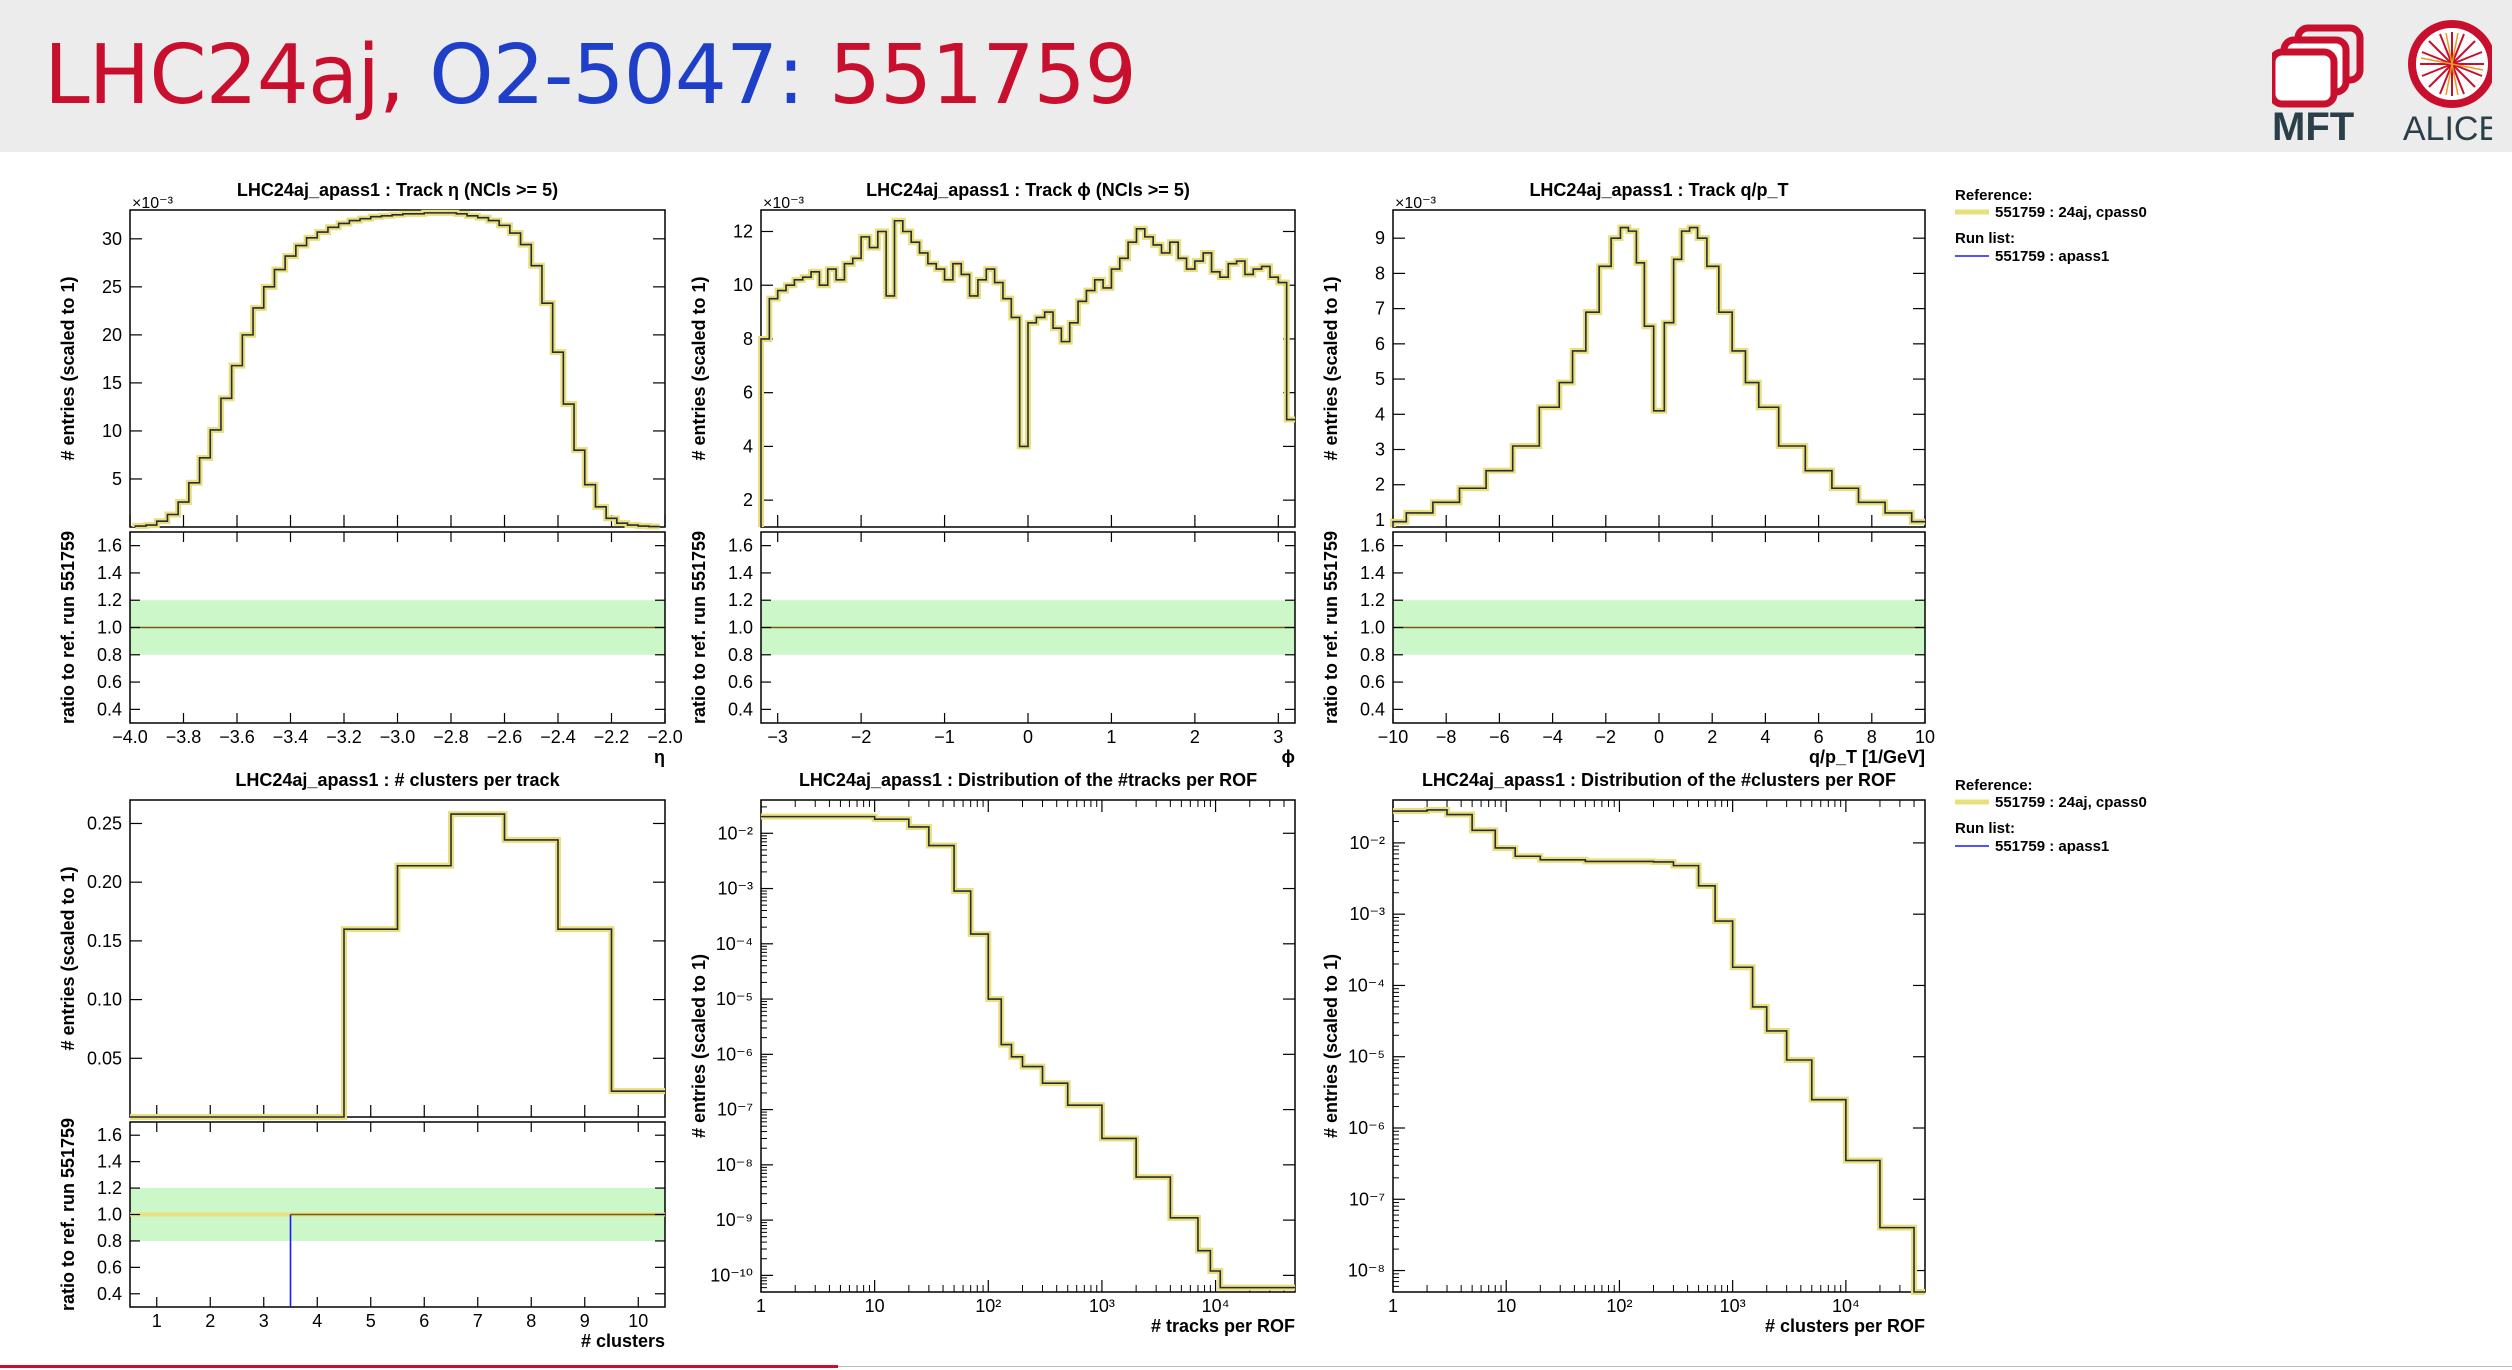  I want to click on y-tick-label: 10⁻⁷, so click(1367, 1199).